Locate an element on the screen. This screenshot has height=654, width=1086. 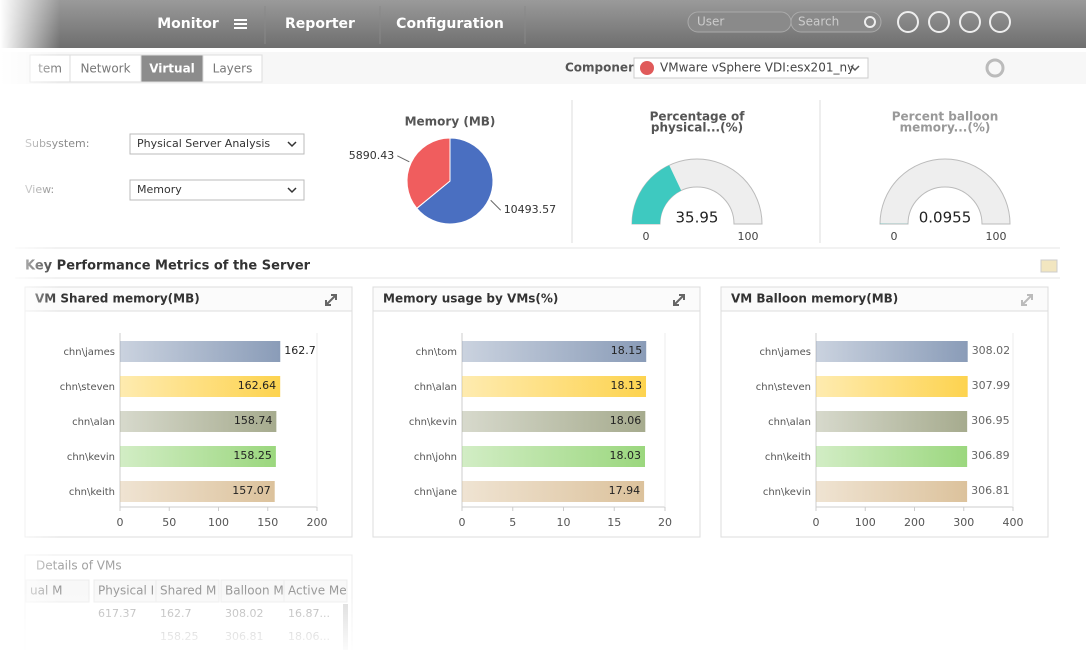
value-label: 18.15 is located at coordinates (627, 350).